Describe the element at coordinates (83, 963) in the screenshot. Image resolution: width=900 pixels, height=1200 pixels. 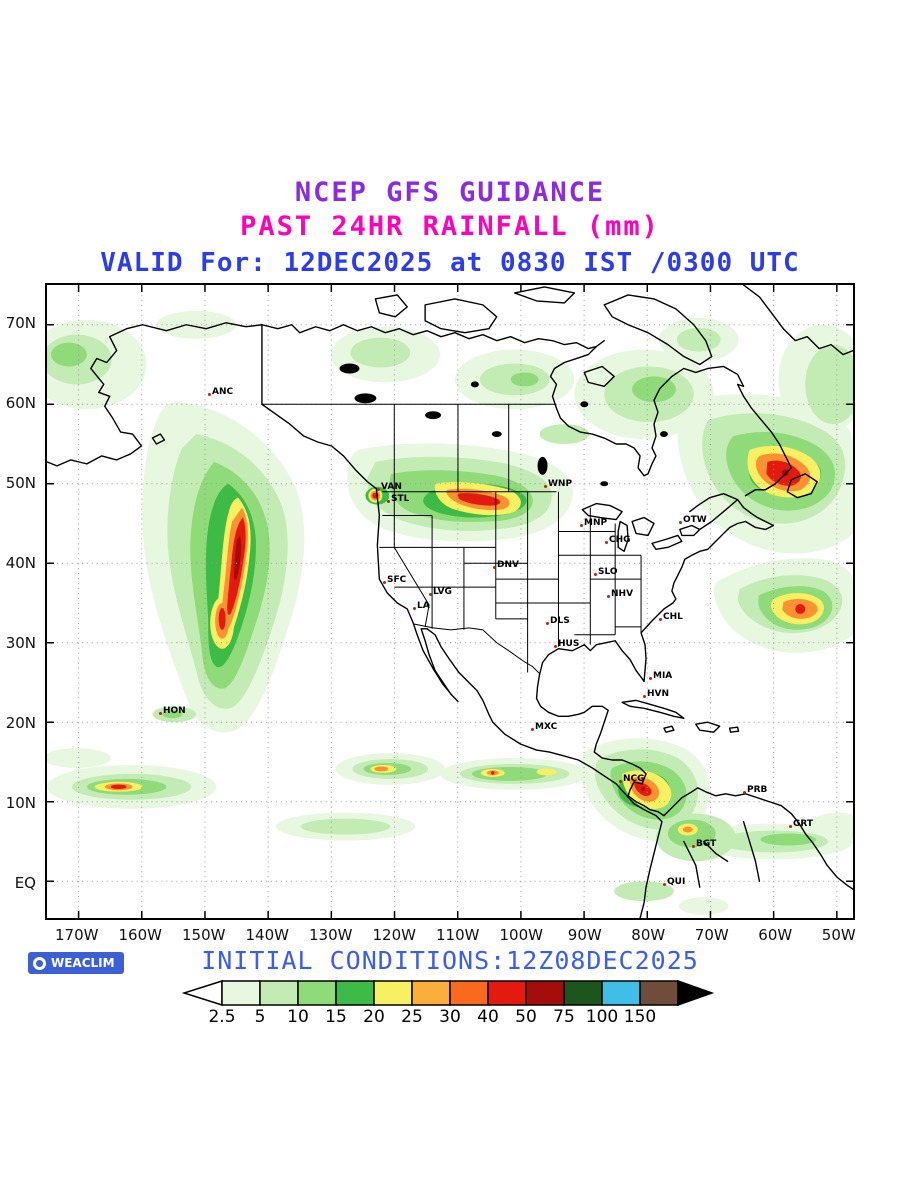
I see `weaclim-label: WEACLIM` at that location.